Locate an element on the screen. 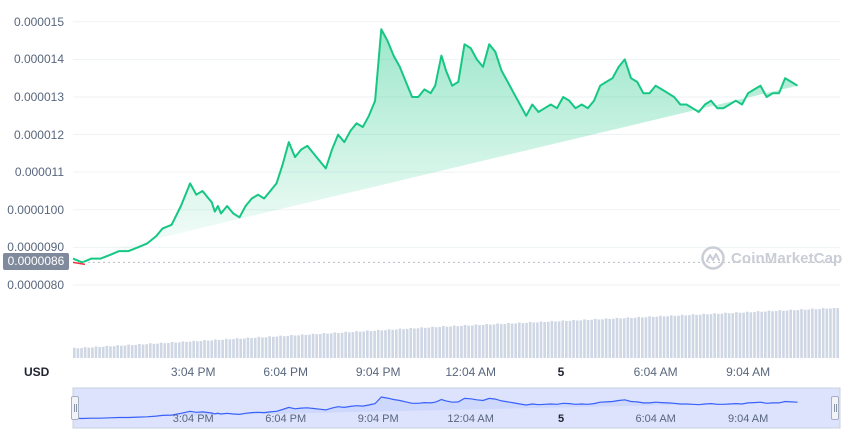 Image resolution: width=850 pixels, height=445 pixels. navigator-tick-label: 6:04 AM is located at coordinates (655, 419).